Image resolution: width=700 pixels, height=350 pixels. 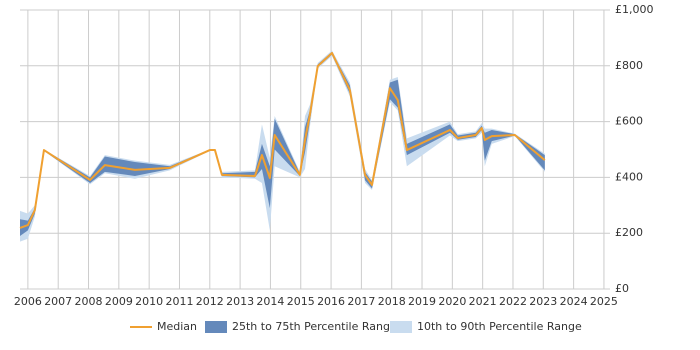 What do you see at coordinates (574, 301) in the screenshot?
I see `x-tick-label: 2024` at bounding box center [574, 301].